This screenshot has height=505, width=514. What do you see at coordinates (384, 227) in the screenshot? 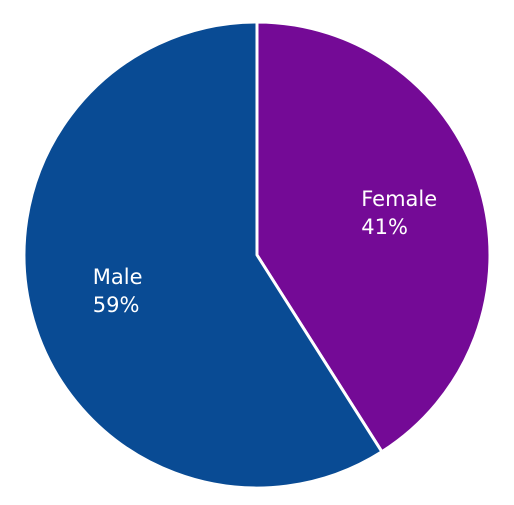
I see `slice-label-female-value: 41%` at bounding box center [384, 227].